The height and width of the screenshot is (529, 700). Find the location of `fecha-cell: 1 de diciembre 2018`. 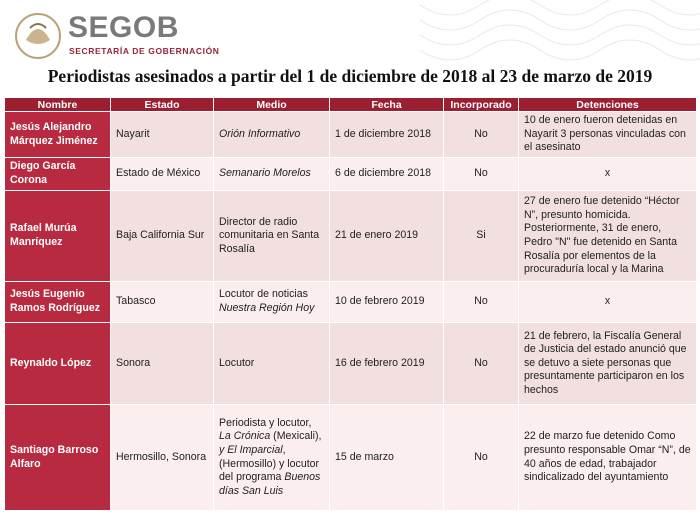

fecha-cell: 1 de diciembre 2018 is located at coordinates (386, 134).